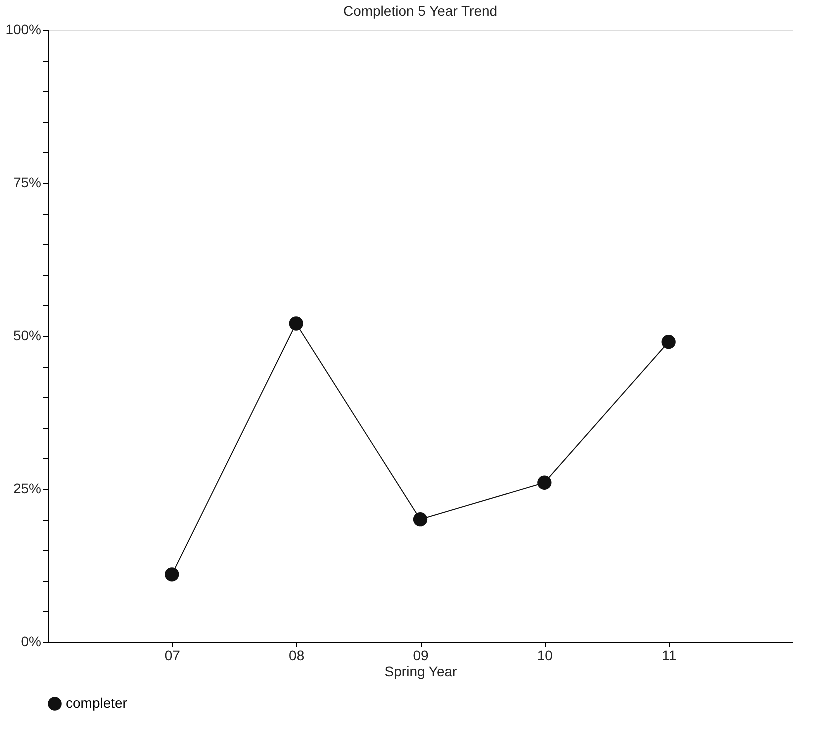 This screenshot has height=755, width=824. I want to click on x-tick-label: 11, so click(669, 656).